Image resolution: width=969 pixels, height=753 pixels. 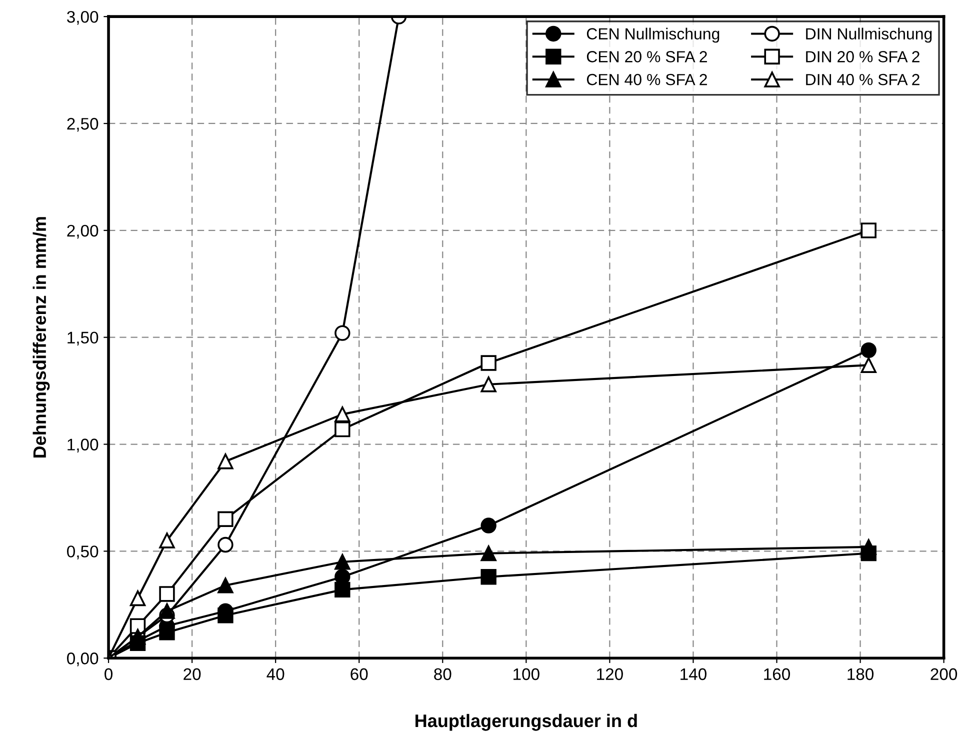 I want to click on x-tick-label: 40, so click(x=275, y=674).